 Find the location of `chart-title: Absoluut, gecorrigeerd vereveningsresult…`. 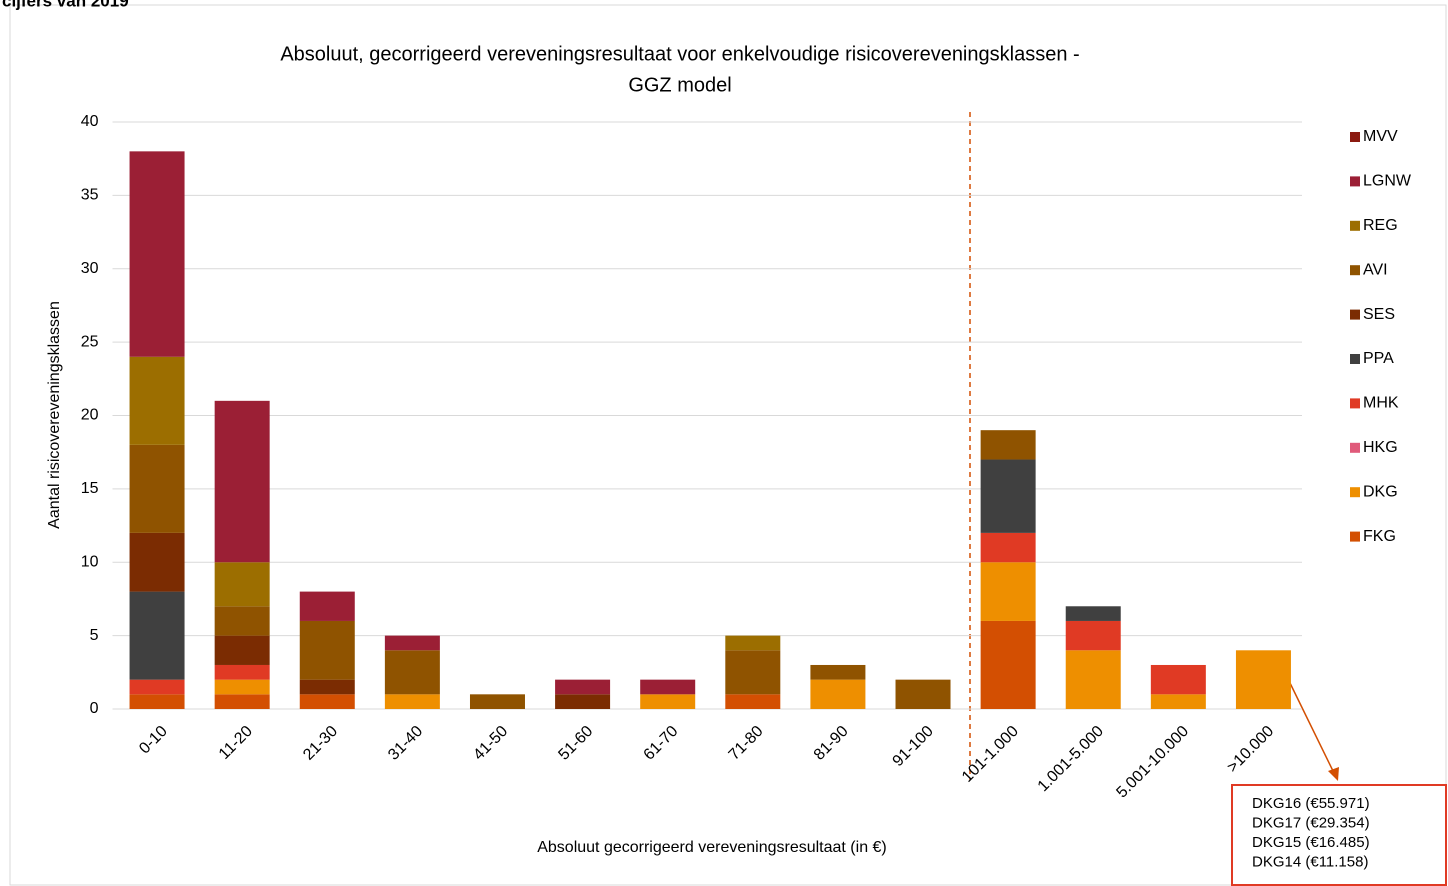

chart-title: Absoluut, gecorrigeerd vereveningsresult… is located at coordinates (679, 54).